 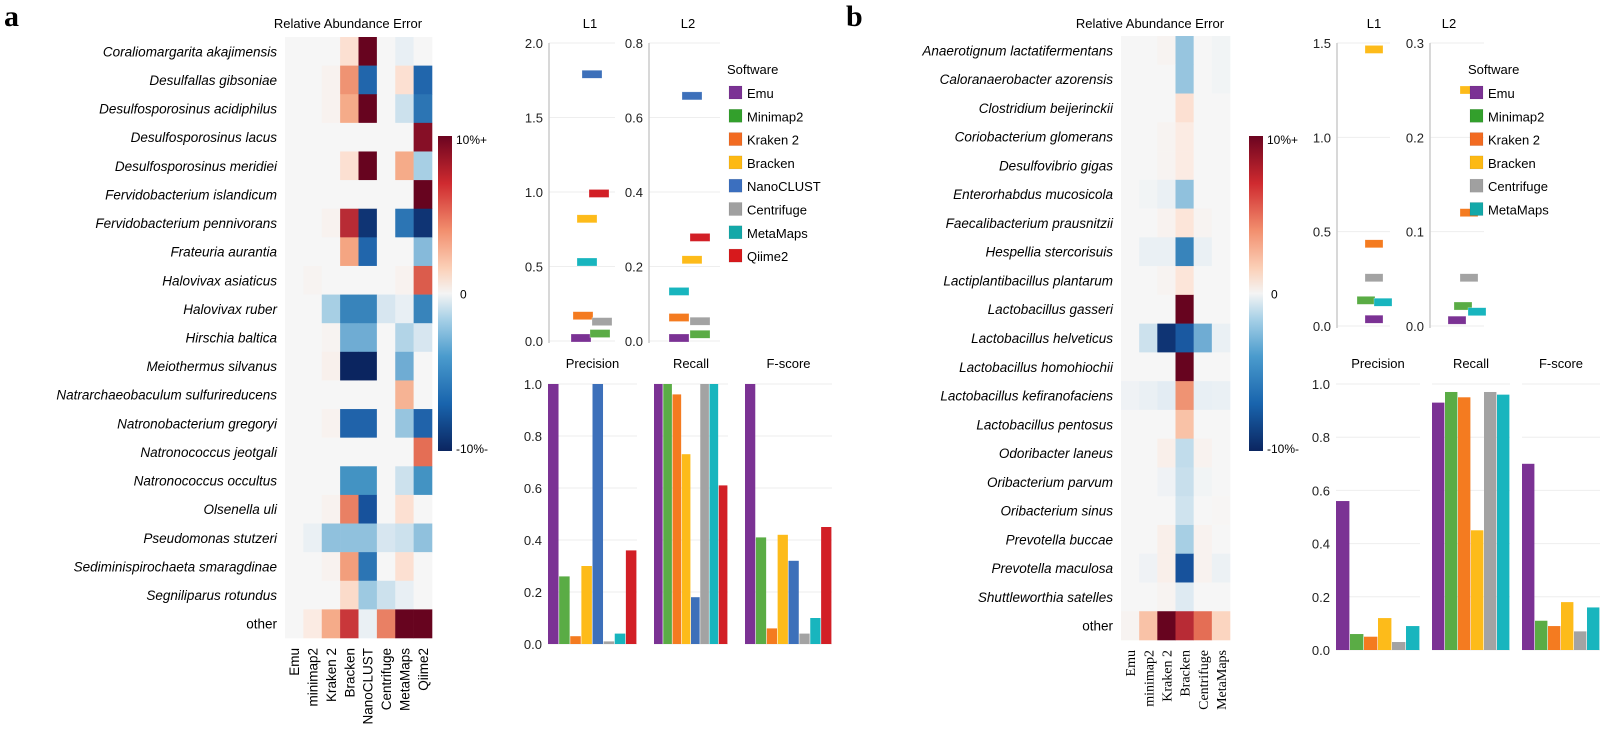 I want to click on y-tick-label: 0.0, so click(x=534, y=341).